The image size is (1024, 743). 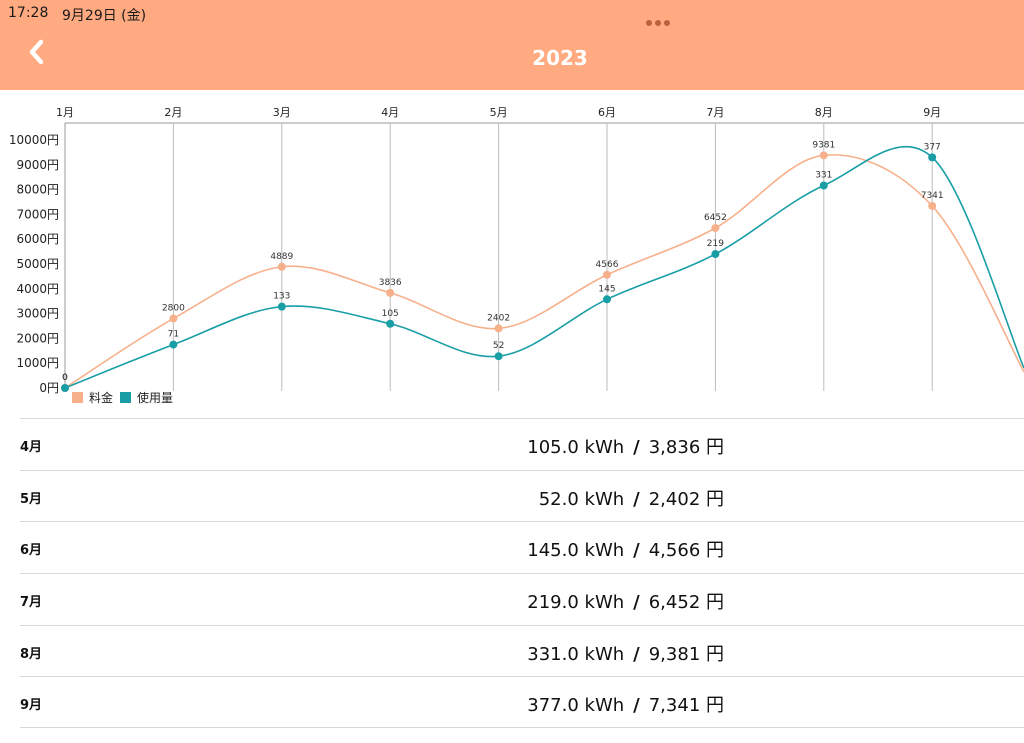 What do you see at coordinates (607, 265) in the screenshot?
I see `fee-data-label: 4566` at bounding box center [607, 265].